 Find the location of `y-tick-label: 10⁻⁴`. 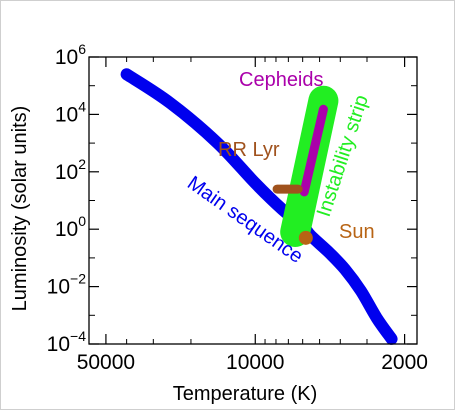

y-tick-label: 10⁻⁴ is located at coordinates (67, 342).